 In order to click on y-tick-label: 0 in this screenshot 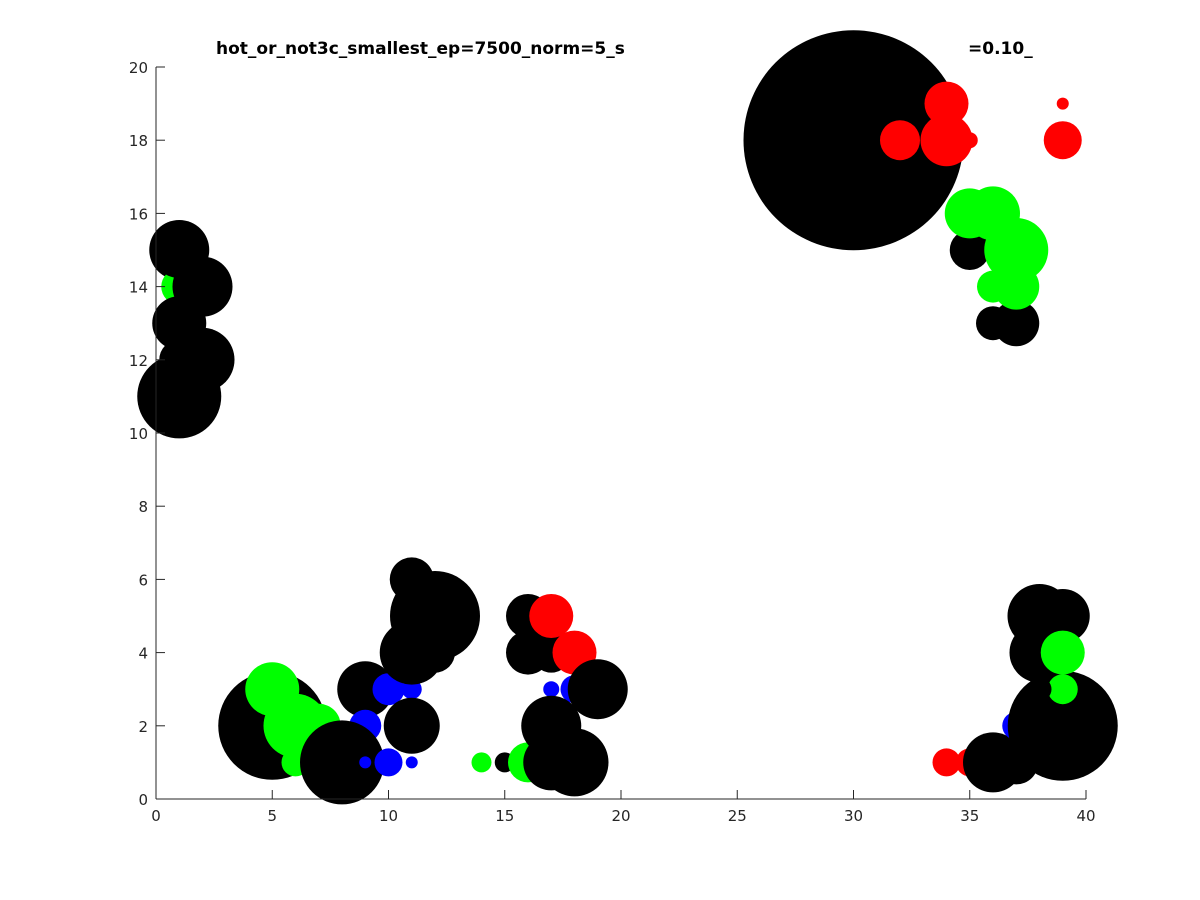, I will do `click(143, 800)`.